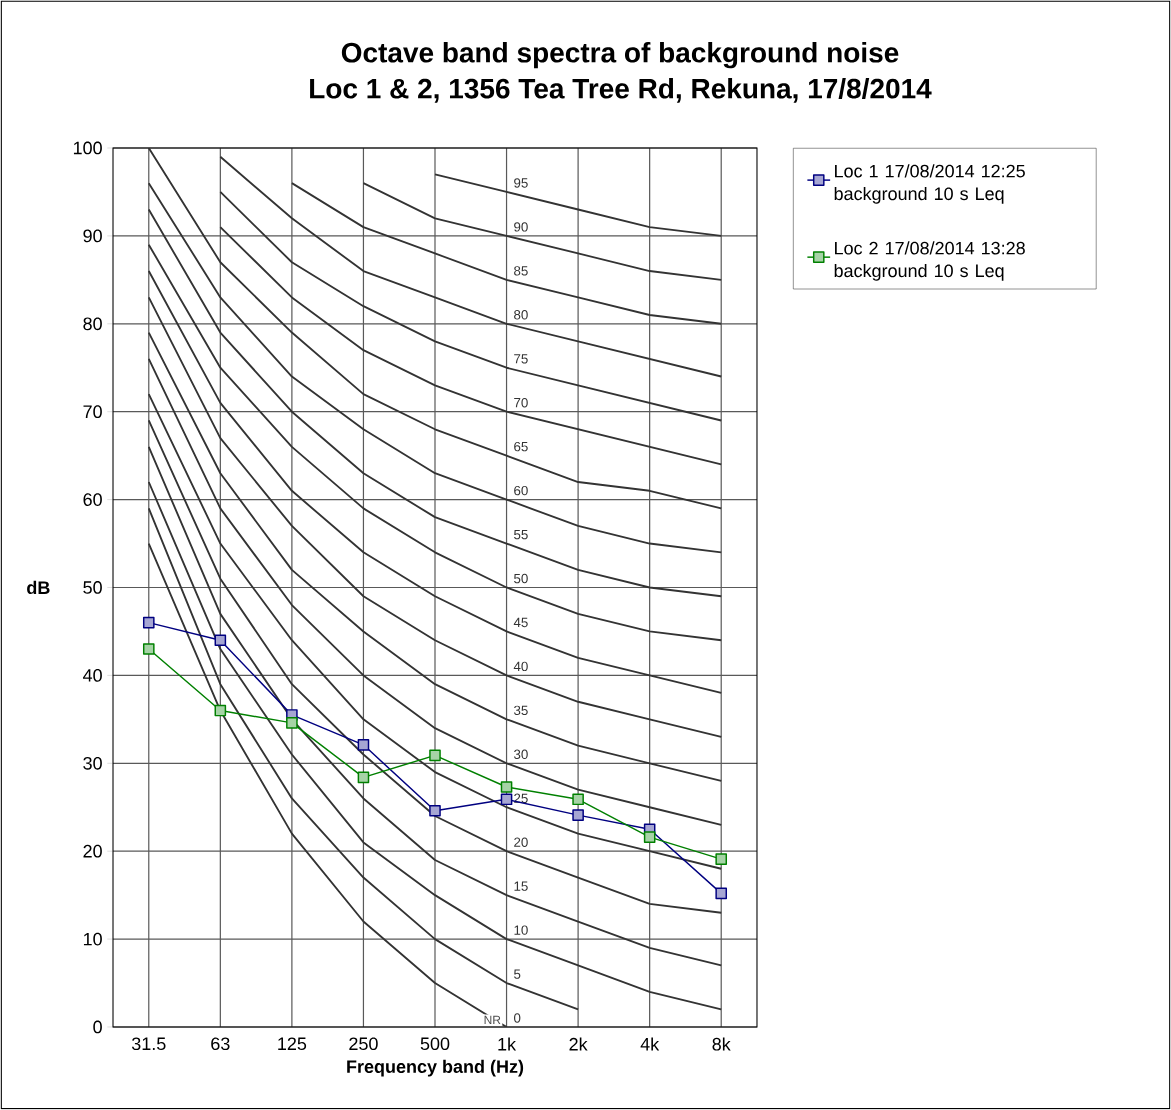 This screenshot has height=1110, width=1171. Describe the element at coordinates (521, 534) in the screenshot. I see `series-label: 55` at that location.